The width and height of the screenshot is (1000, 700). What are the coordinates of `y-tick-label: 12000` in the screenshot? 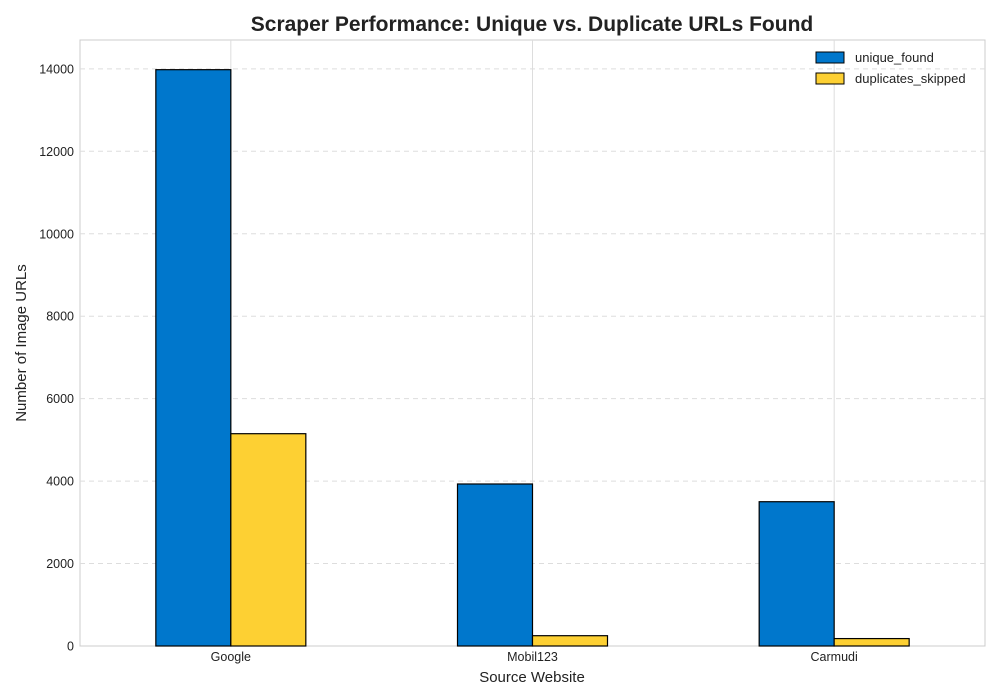 It's located at (56, 152).